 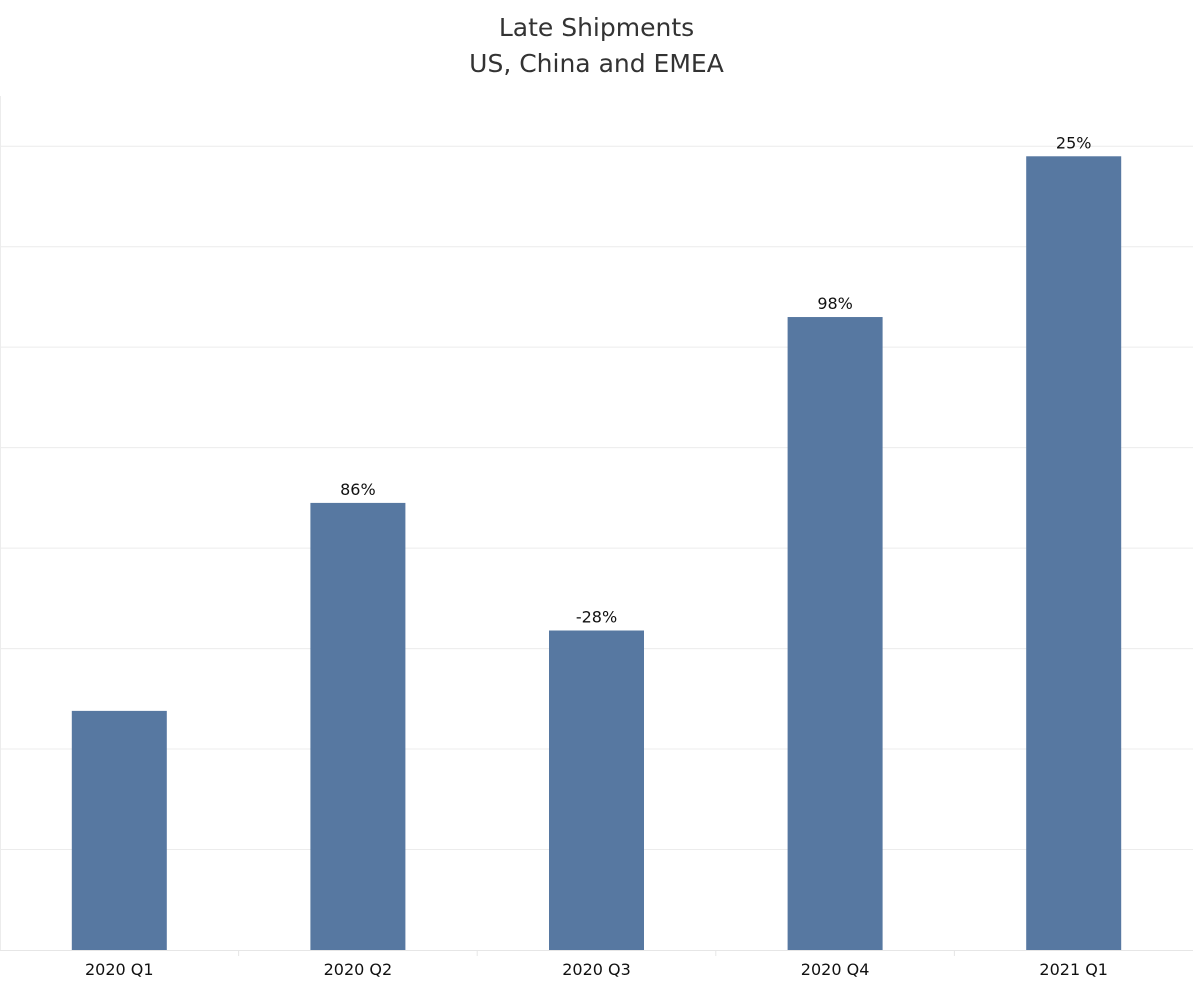 What do you see at coordinates (835, 303) in the screenshot?
I see `data-label: 98%` at bounding box center [835, 303].